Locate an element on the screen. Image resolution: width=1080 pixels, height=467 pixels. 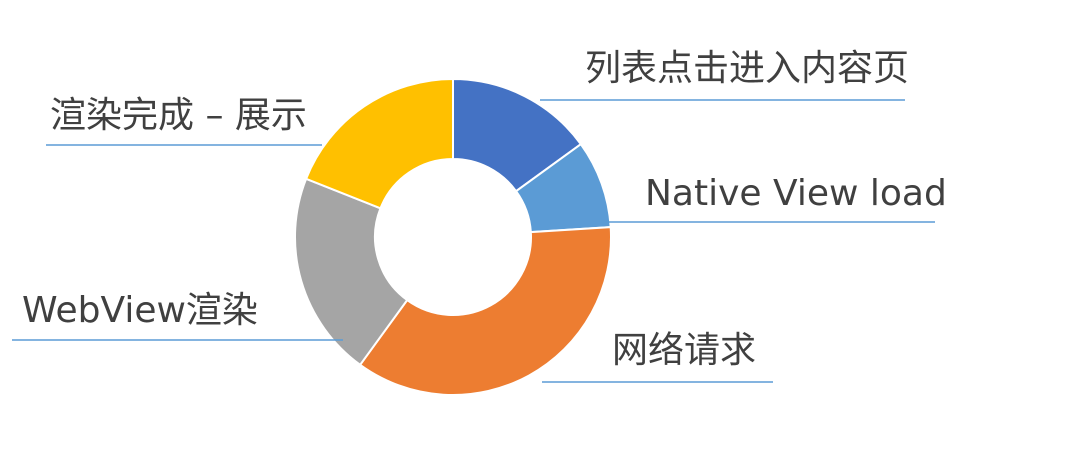
label-webview: WebView渲染 is located at coordinates (140, 310).